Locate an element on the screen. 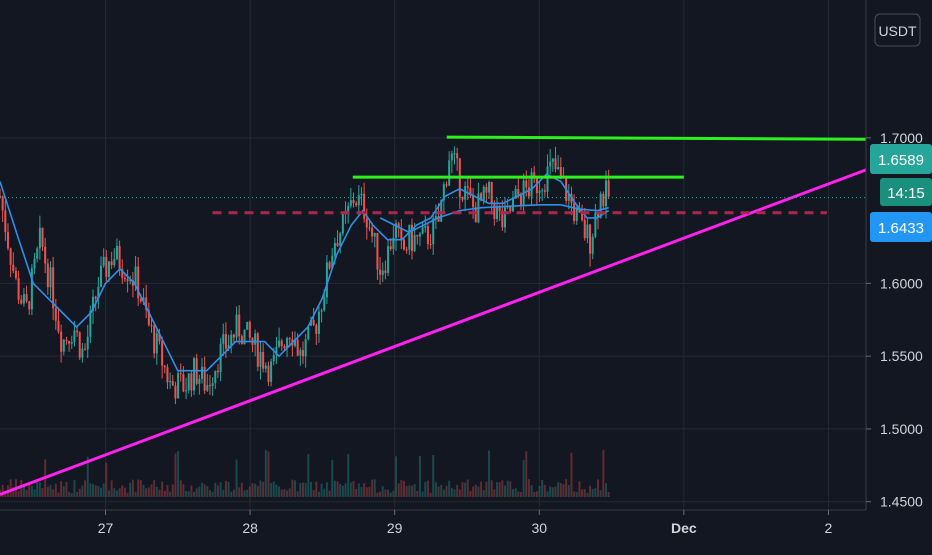 This screenshot has width=932, height=555. time-axis: 27 28 29 30 Dec 2 is located at coordinates (465, 523).